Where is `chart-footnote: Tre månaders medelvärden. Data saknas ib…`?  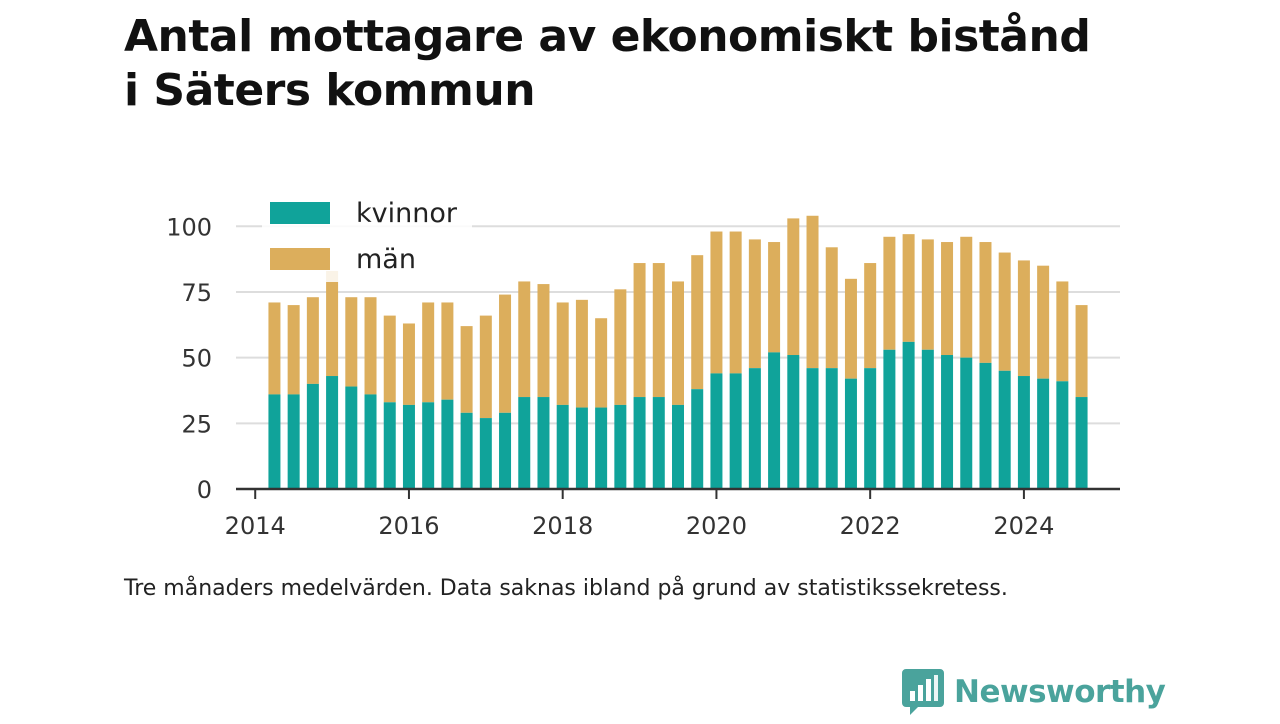
chart-footnote: Tre månaders medelvärden. Data saknas ib… is located at coordinates (566, 588).